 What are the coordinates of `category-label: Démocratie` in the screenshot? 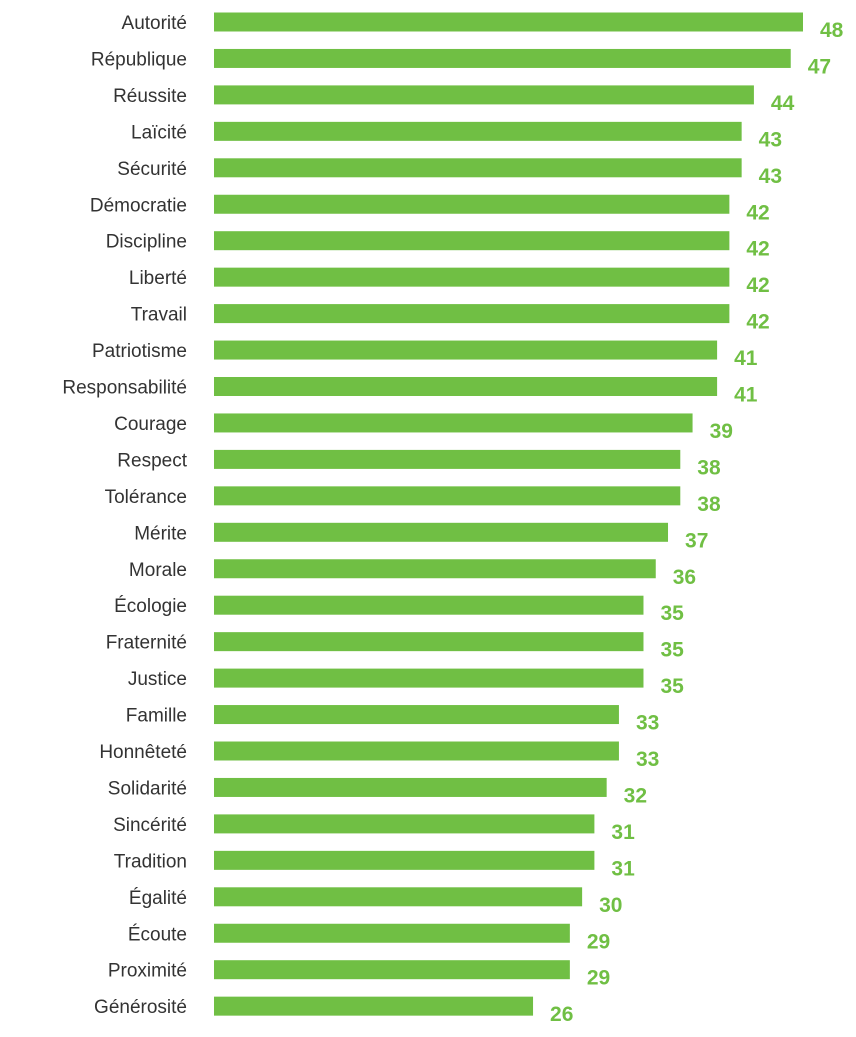 It's located at (138, 205).